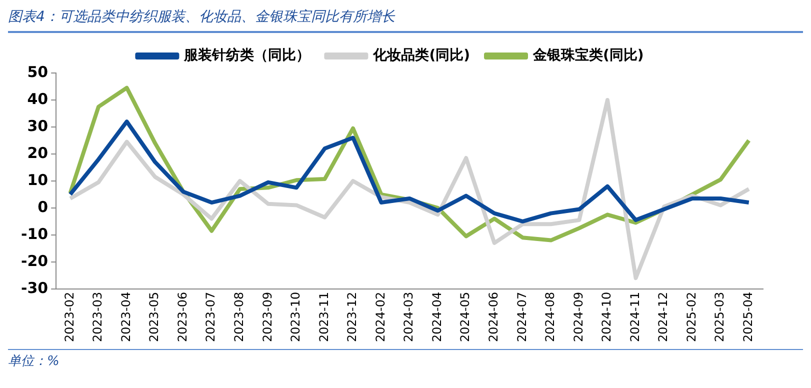  Describe the element at coordinates (663, 317) in the screenshot. I see `x-tick-label: 2024-12` at that location.